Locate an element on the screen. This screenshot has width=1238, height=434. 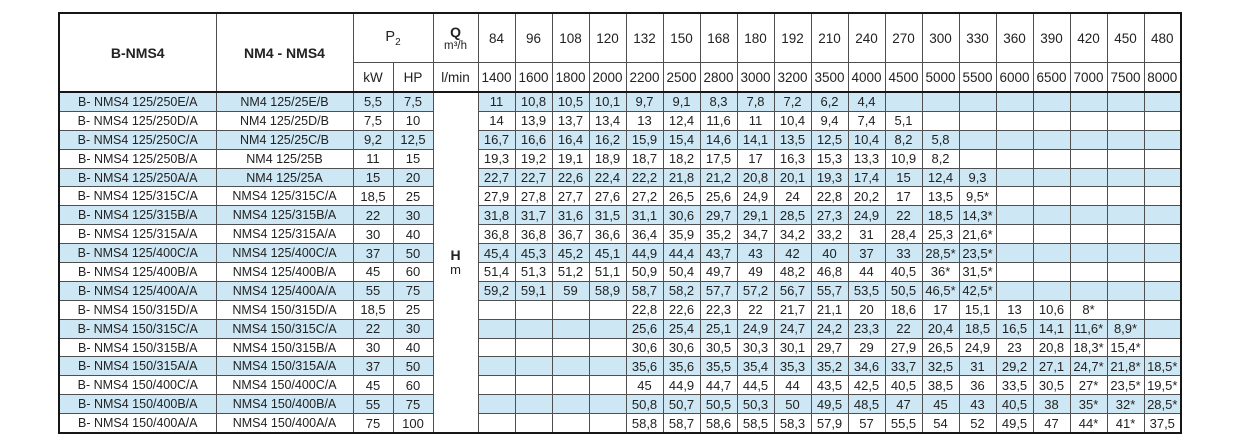
head-value-cell: 23,5* is located at coordinates (1125, 385).